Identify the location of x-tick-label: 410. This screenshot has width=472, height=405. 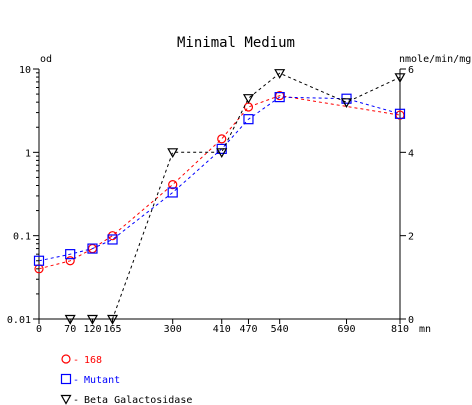
(222, 329).